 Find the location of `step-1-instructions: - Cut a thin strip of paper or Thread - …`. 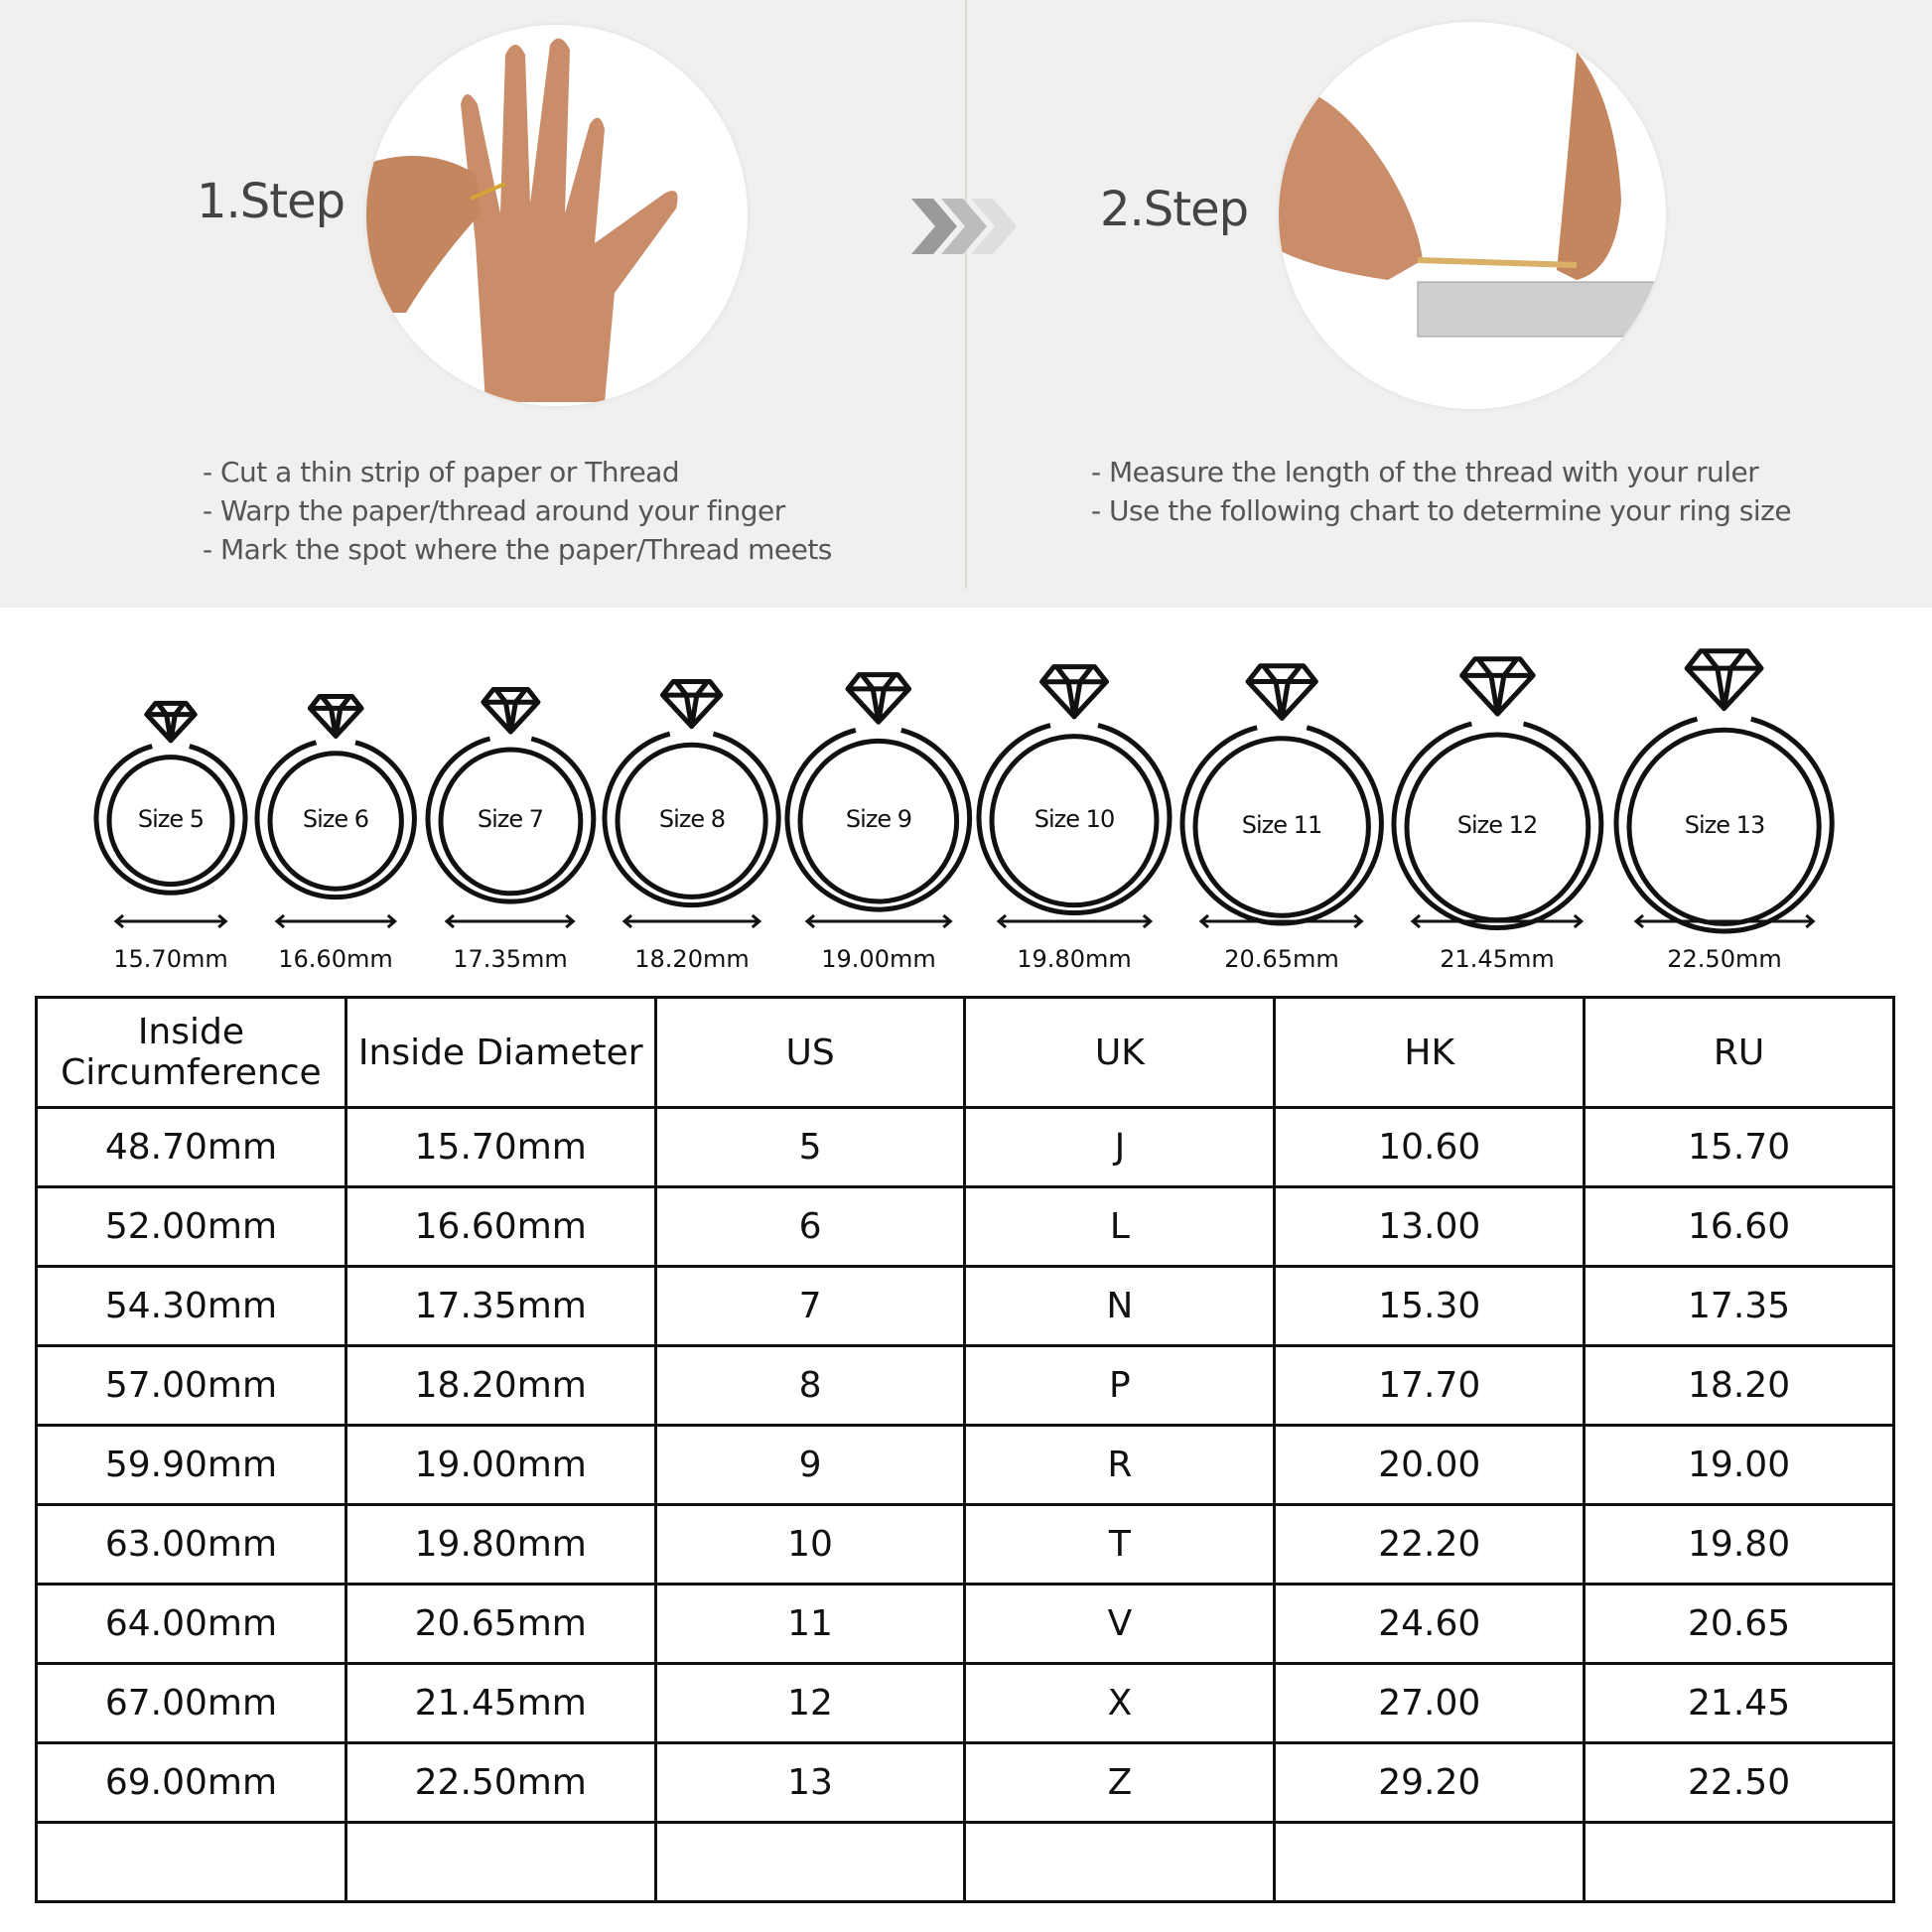

step-1-instructions: - Cut a thin strip of paper or Thread - … is located at coordinates (517, 511).